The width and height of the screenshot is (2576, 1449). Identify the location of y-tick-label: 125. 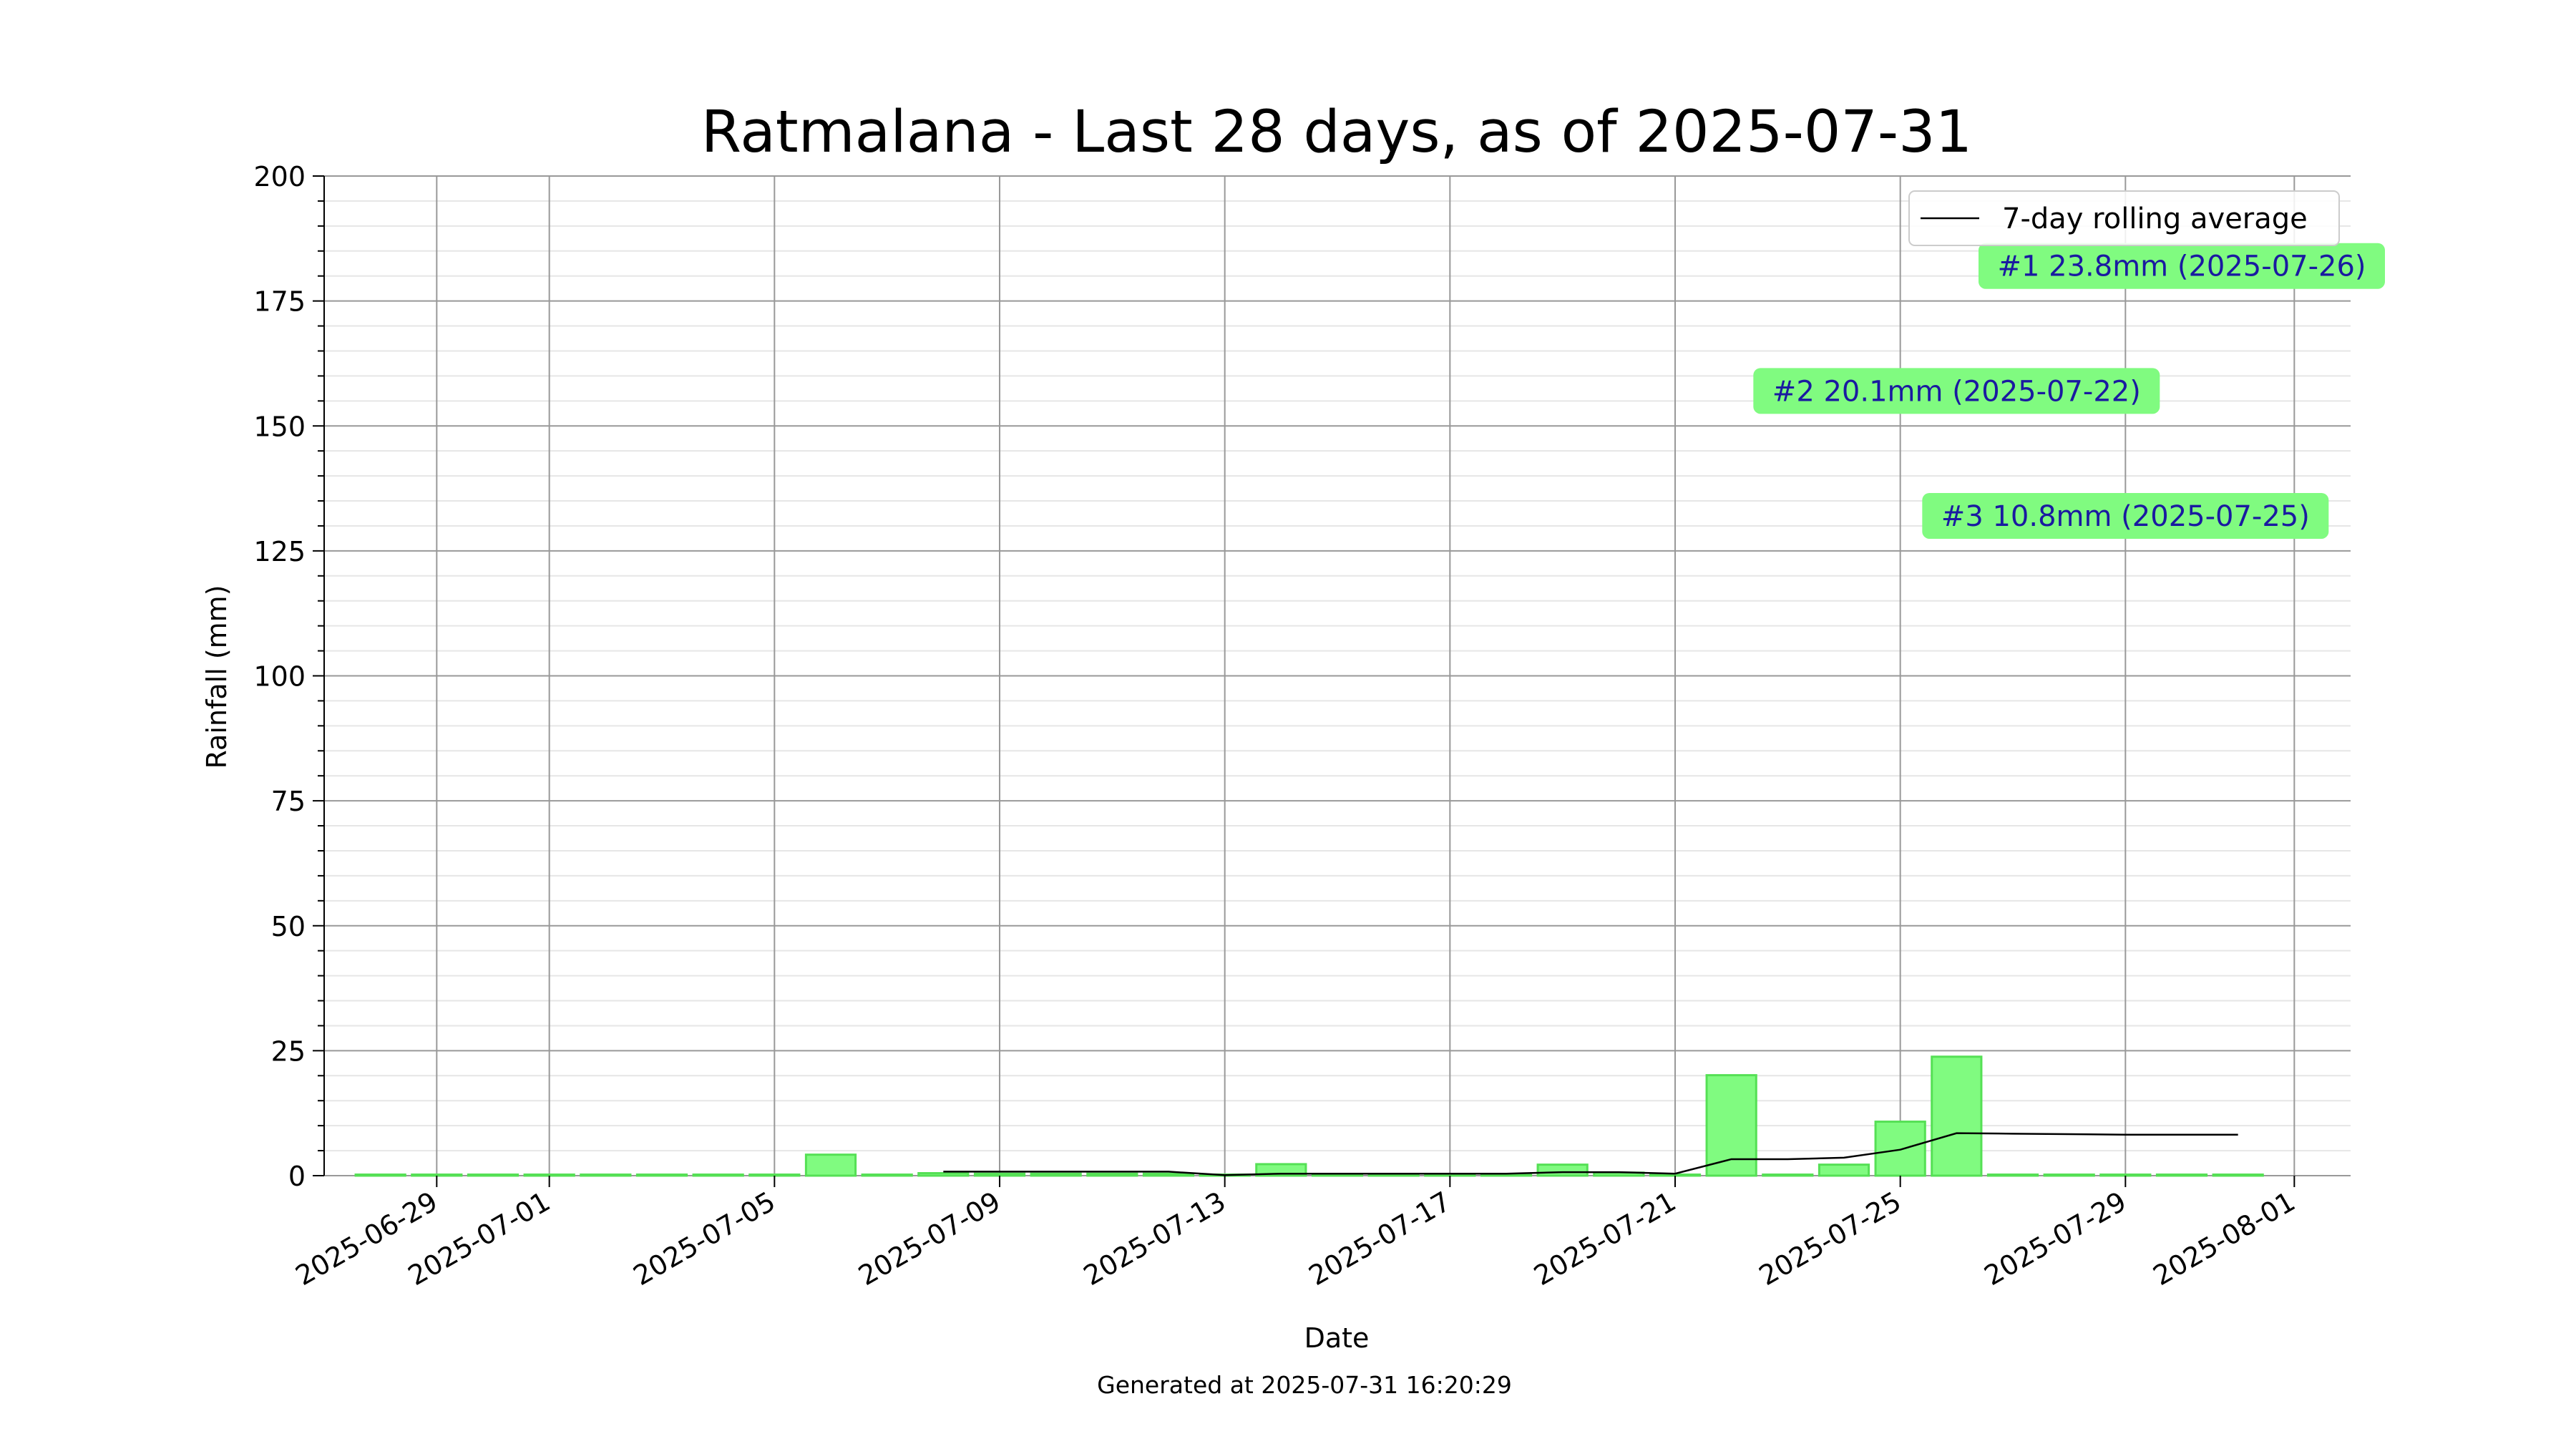
(279, 551).